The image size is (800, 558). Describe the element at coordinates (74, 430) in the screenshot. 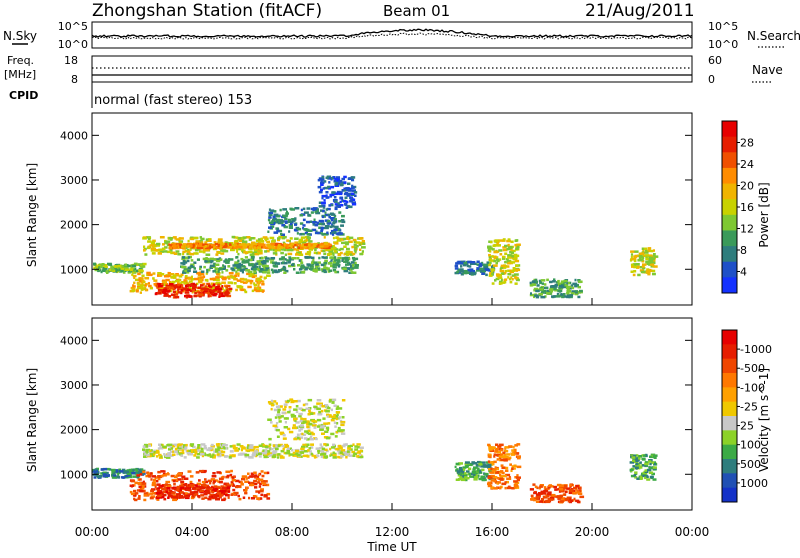

I see `y-tick-label: 2000` at that location.